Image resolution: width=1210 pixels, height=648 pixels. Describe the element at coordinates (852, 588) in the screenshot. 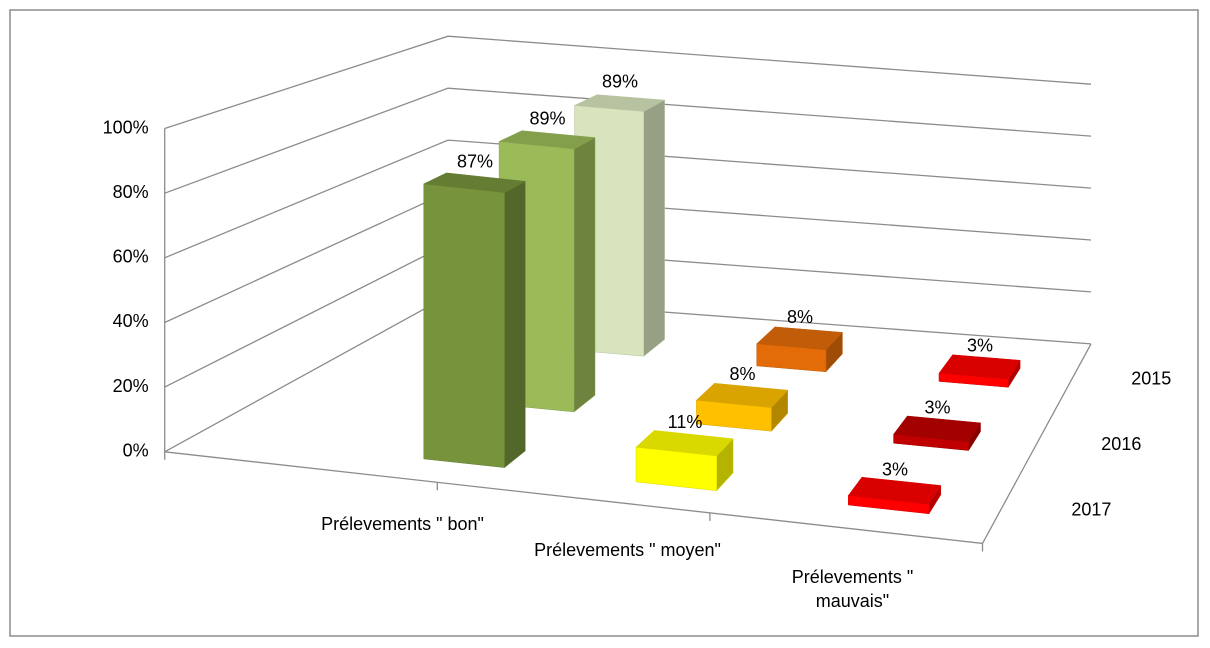

I see `x-tick-label: Prélevements " mauvais"` at that location.